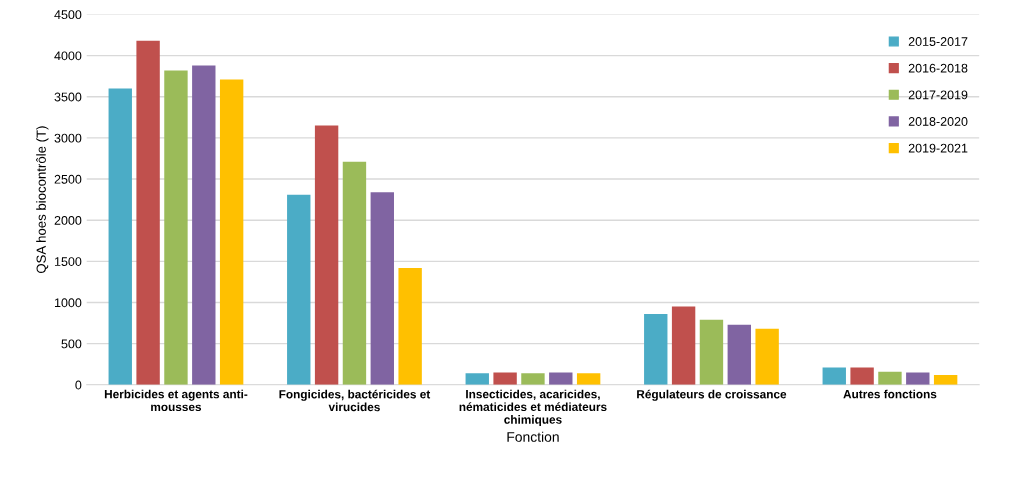 The image size is (1020, 481). I want to click on legend-label: 2016-2018, so click(938, 68).